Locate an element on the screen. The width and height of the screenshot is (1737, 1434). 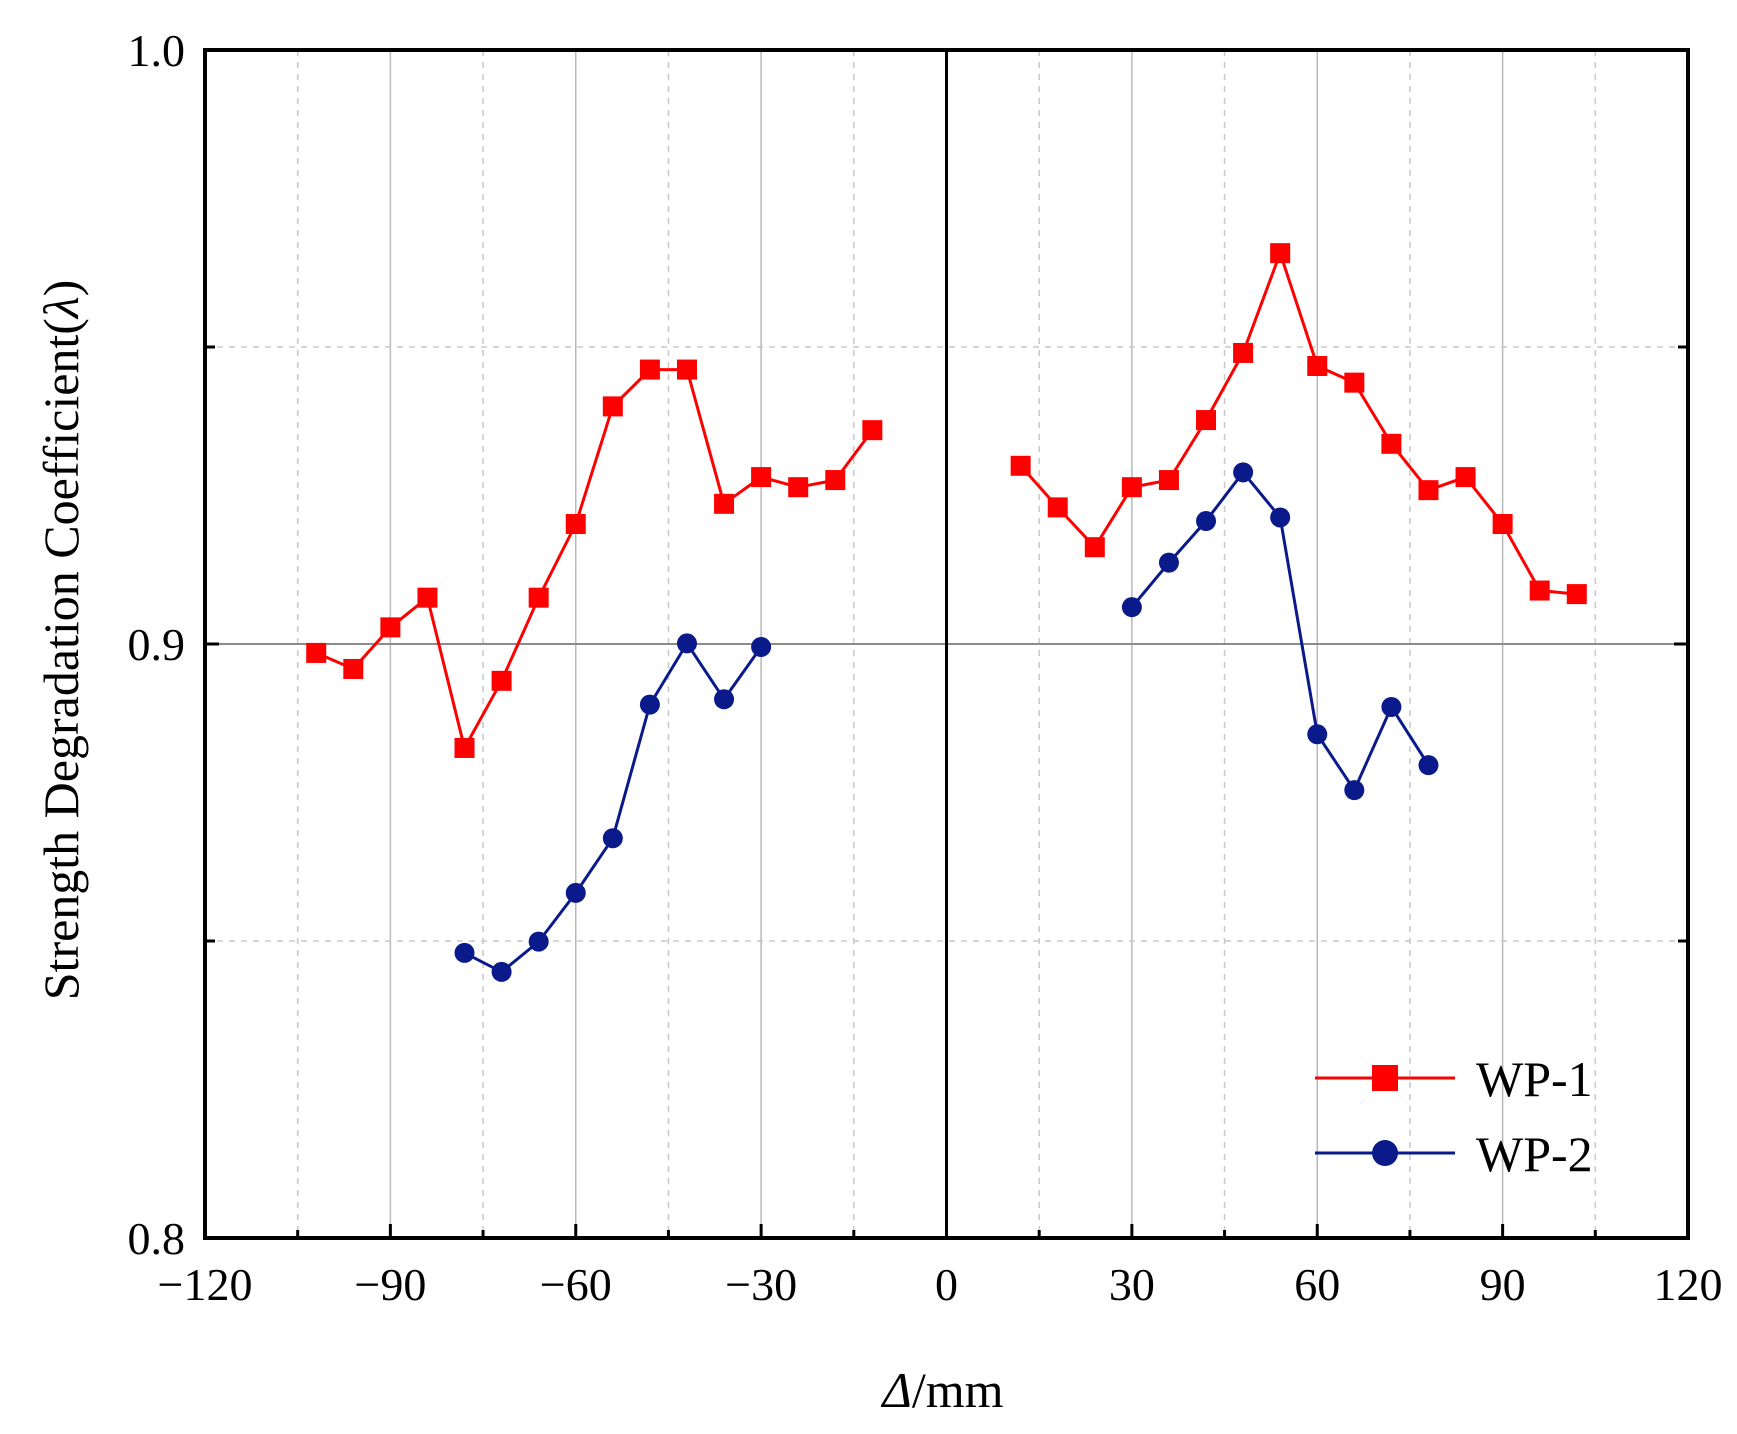
x-tick-label: −120 is located at coordinates (205, 1284).